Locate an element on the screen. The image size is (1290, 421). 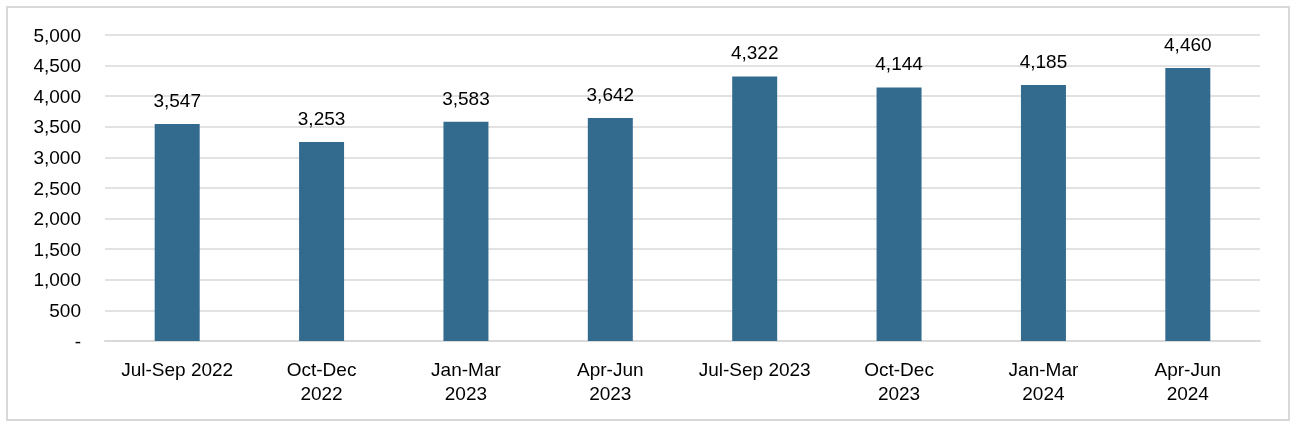
x-tick-label: Jul-Sep 2022 is located at coordinates (177, 369).